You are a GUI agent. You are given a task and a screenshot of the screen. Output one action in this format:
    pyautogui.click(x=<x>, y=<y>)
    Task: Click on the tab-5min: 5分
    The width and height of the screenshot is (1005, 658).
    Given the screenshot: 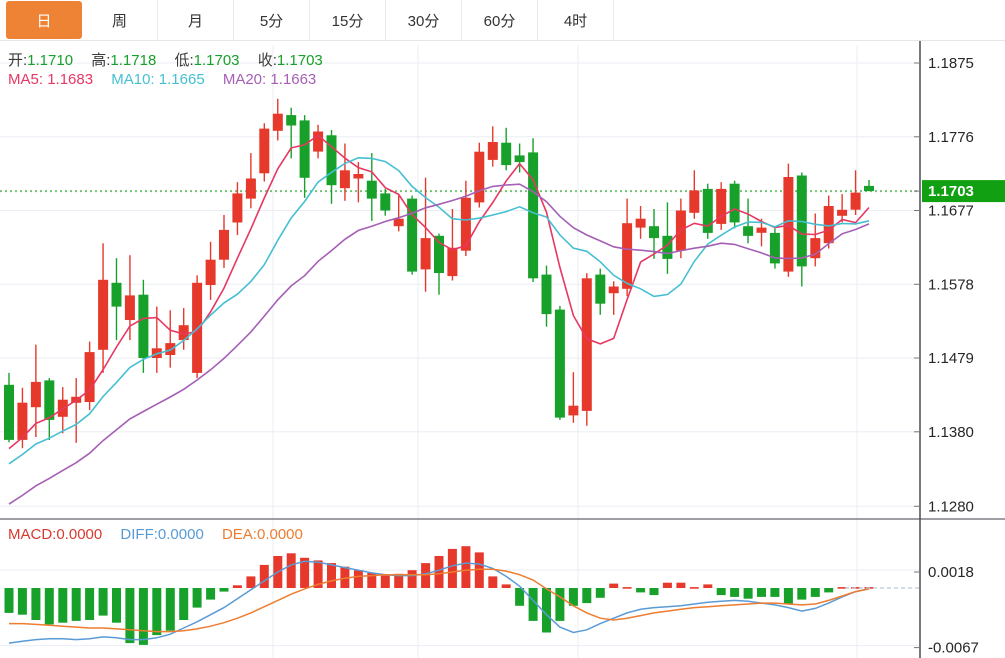 What is the action you would take?
    pyautogui.click(x=272, y=20)
    